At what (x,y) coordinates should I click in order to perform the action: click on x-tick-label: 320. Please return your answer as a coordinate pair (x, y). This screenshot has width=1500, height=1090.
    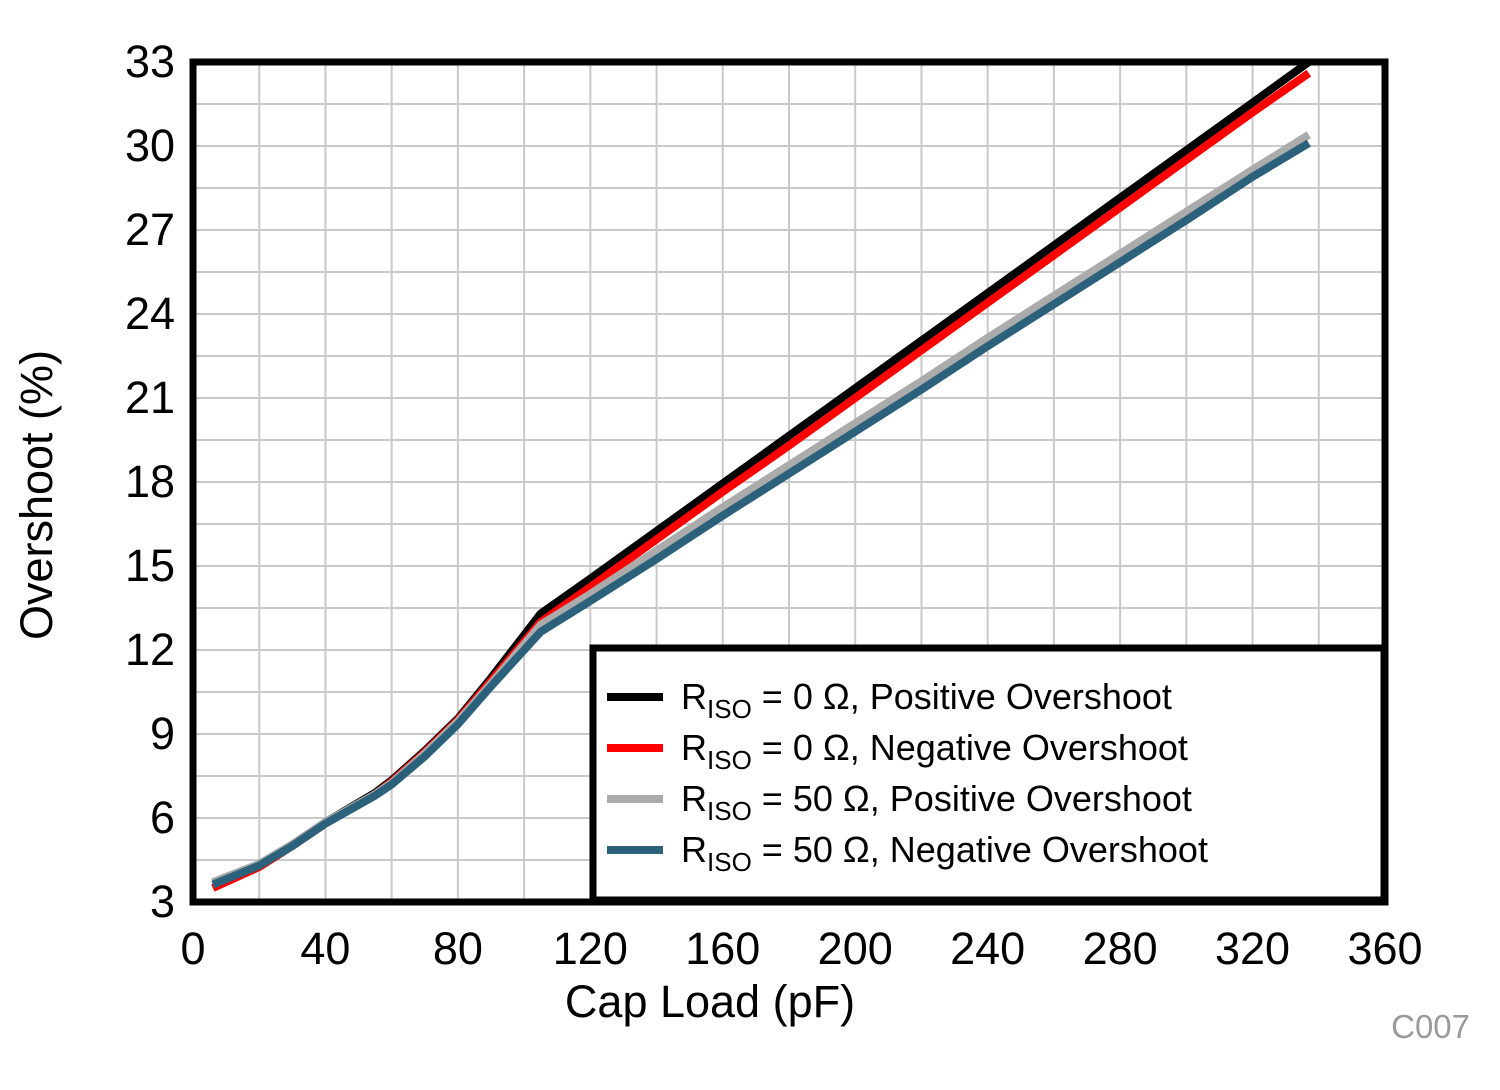
    Looking at the image, I should click on (1252, 948).